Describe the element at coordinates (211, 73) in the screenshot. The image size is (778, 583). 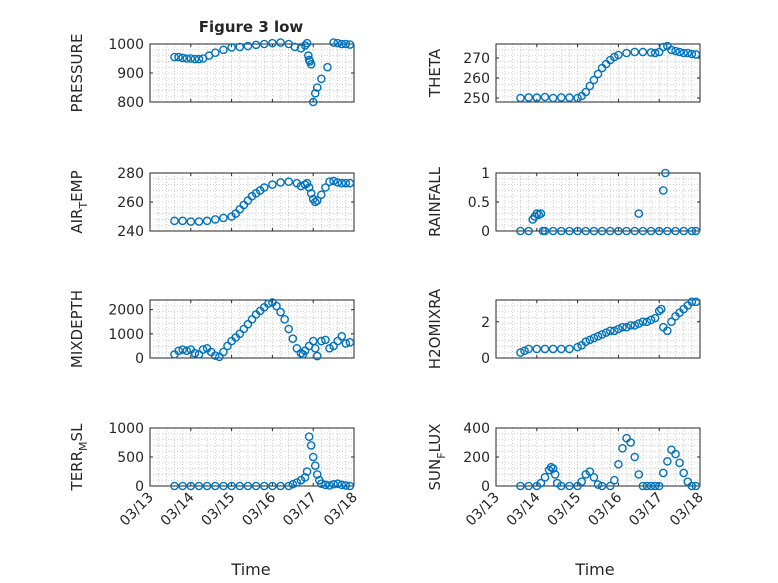
I see `subplot-1: 800 900 1000 PRESSURE` at that location.